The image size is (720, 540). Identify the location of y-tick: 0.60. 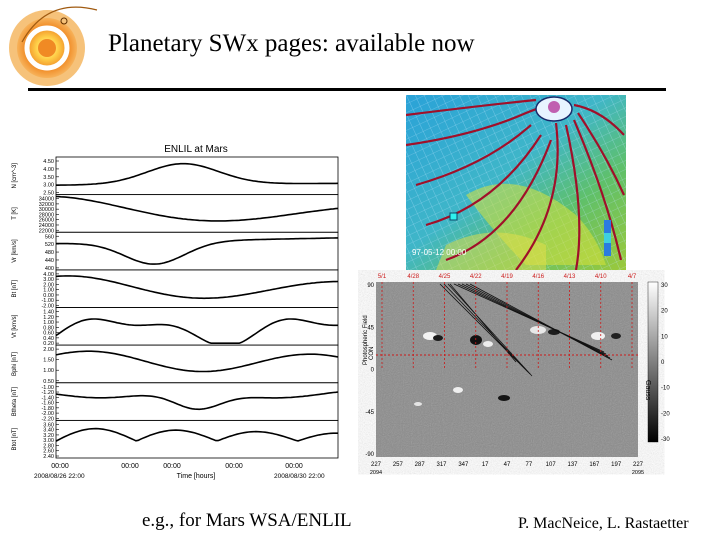
(48, 334).